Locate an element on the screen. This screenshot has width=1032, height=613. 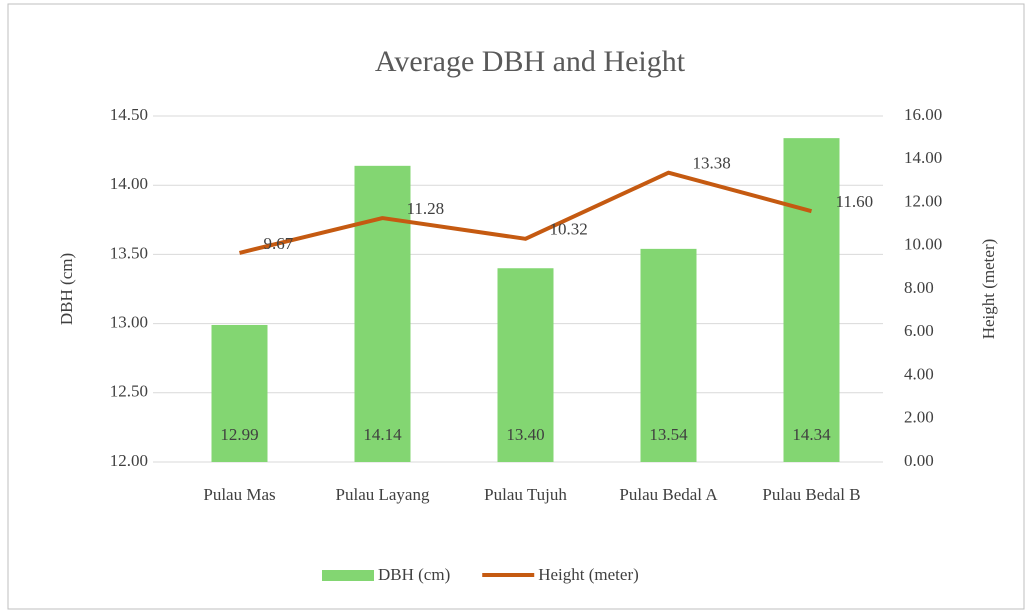
y2-tick-label: 14.00 is located at coordinates (923, 157).